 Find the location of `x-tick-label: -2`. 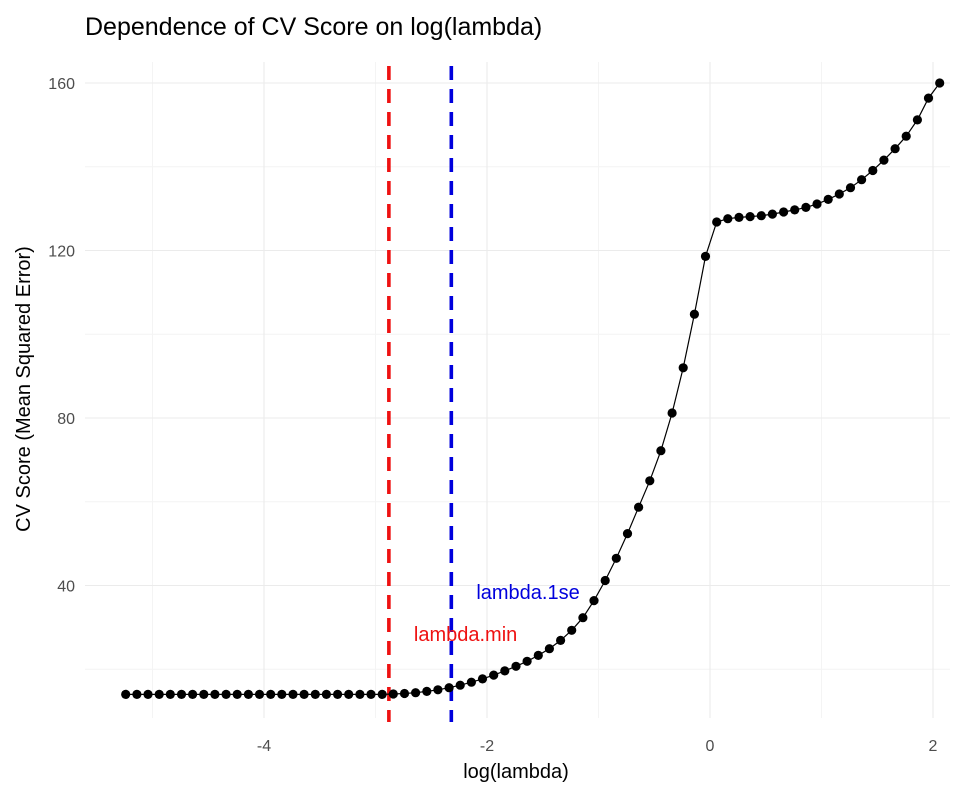

x-tick-label: -2 is located at coordinates (487, 746).